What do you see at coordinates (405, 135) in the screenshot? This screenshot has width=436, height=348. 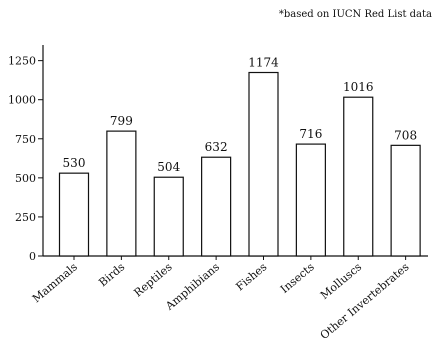 I see `data-label: 708` at bounding box center [405, 135].